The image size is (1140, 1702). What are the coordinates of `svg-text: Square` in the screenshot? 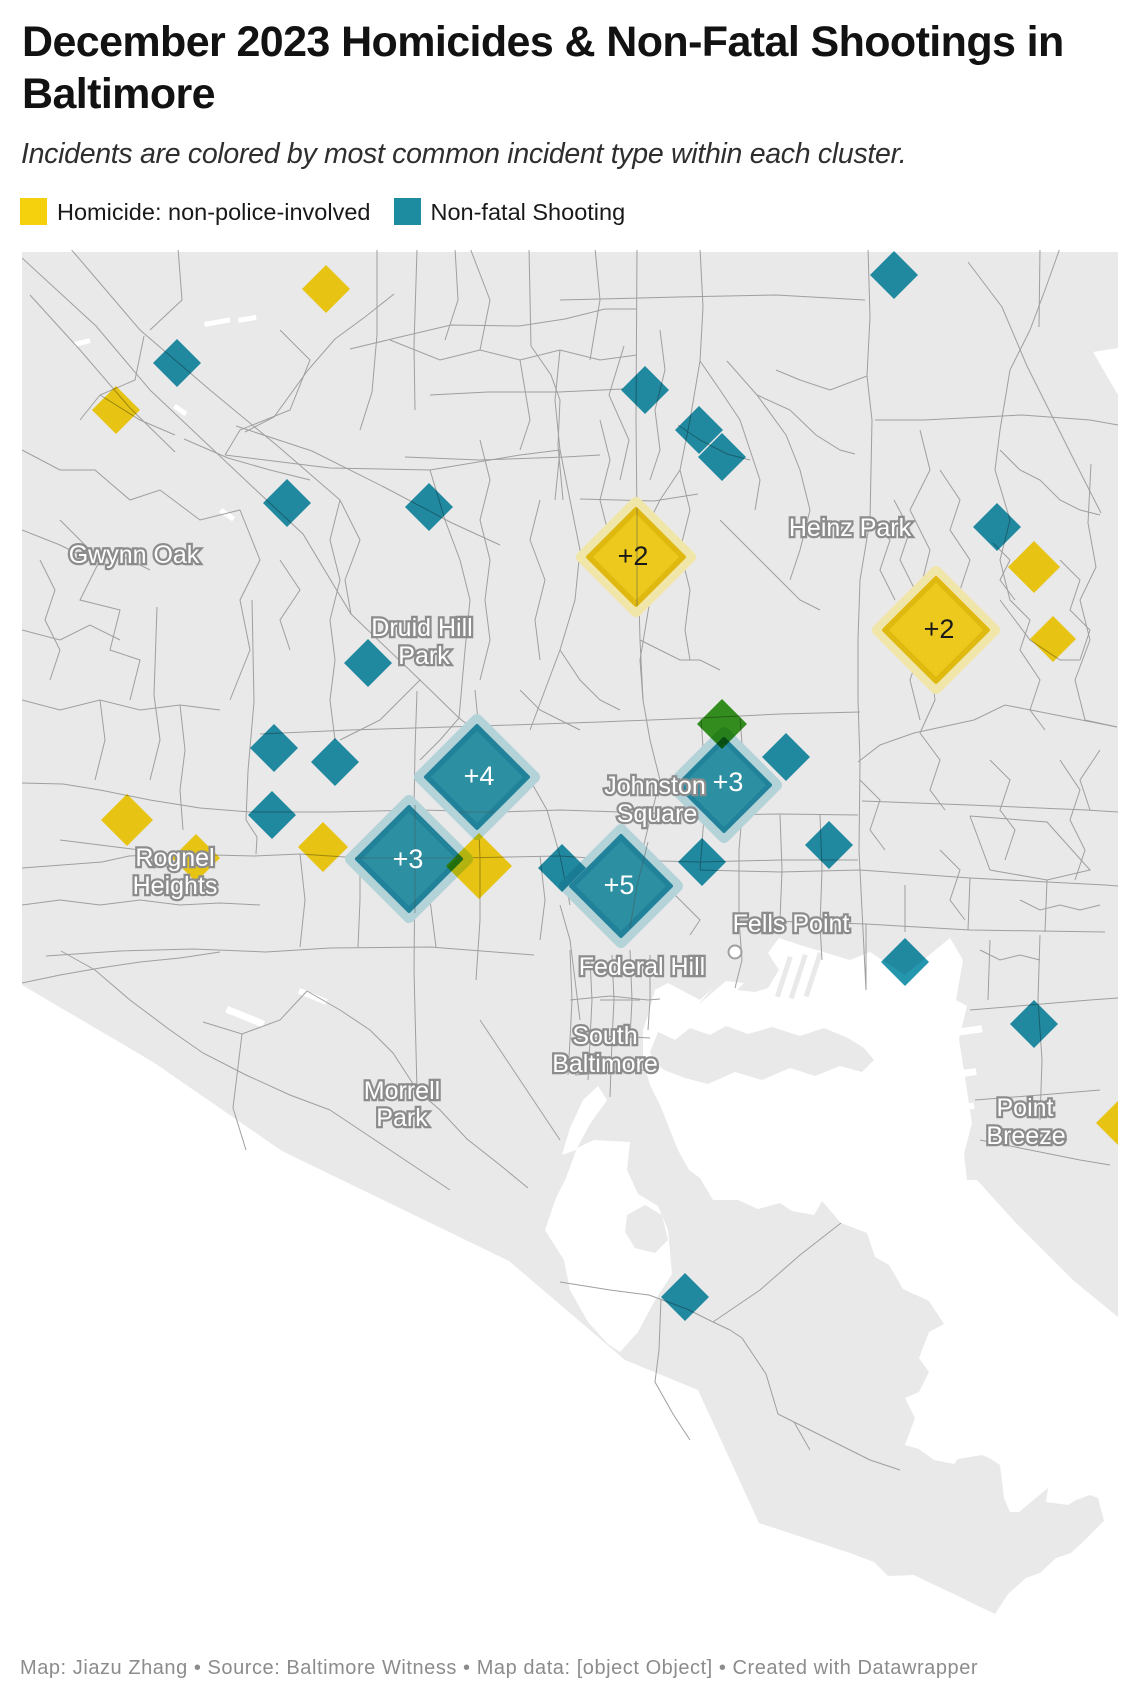 It's located at (657, 814).